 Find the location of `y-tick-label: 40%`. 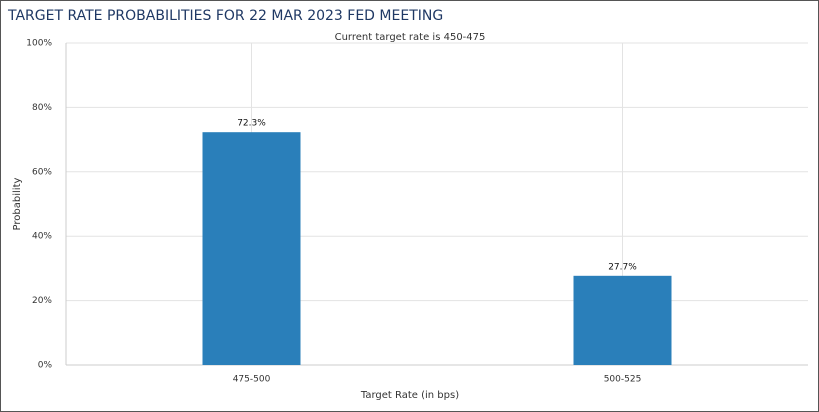

y-tick-label: 40% is located at coordinates (42, 237).